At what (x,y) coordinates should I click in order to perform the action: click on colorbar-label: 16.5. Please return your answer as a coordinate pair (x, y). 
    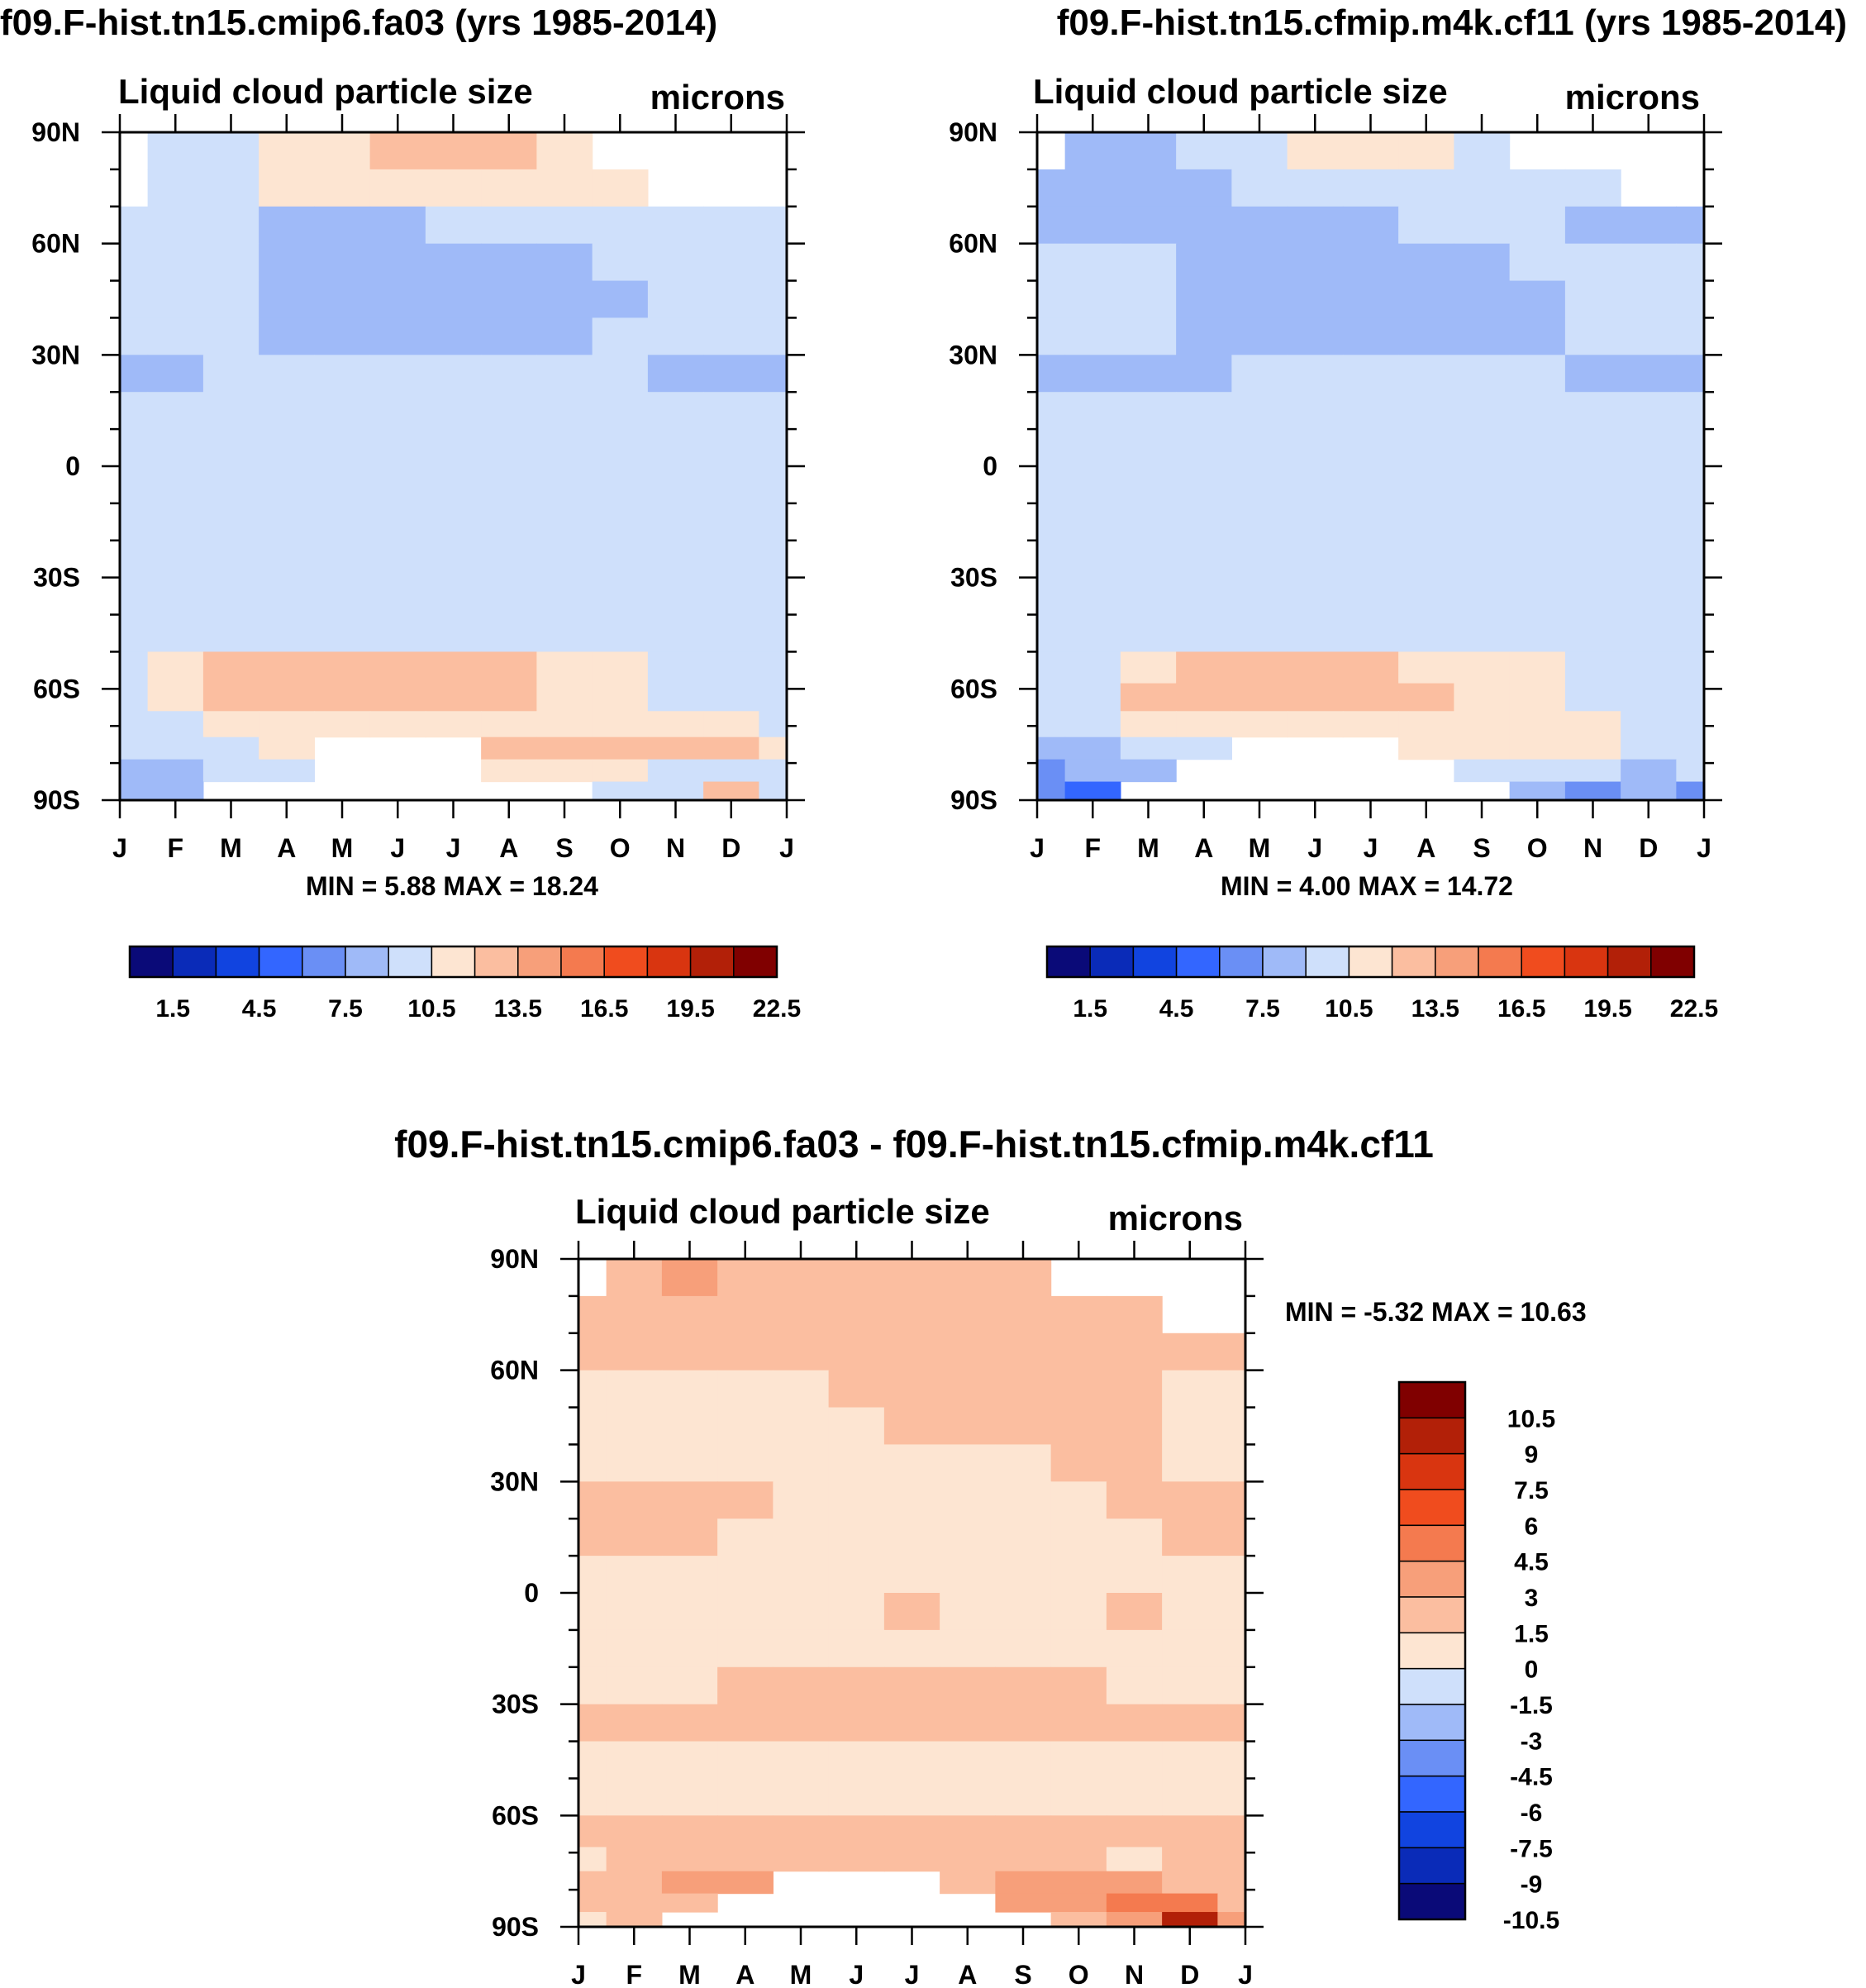
    Looking at the image, I should click on (604, 1009).